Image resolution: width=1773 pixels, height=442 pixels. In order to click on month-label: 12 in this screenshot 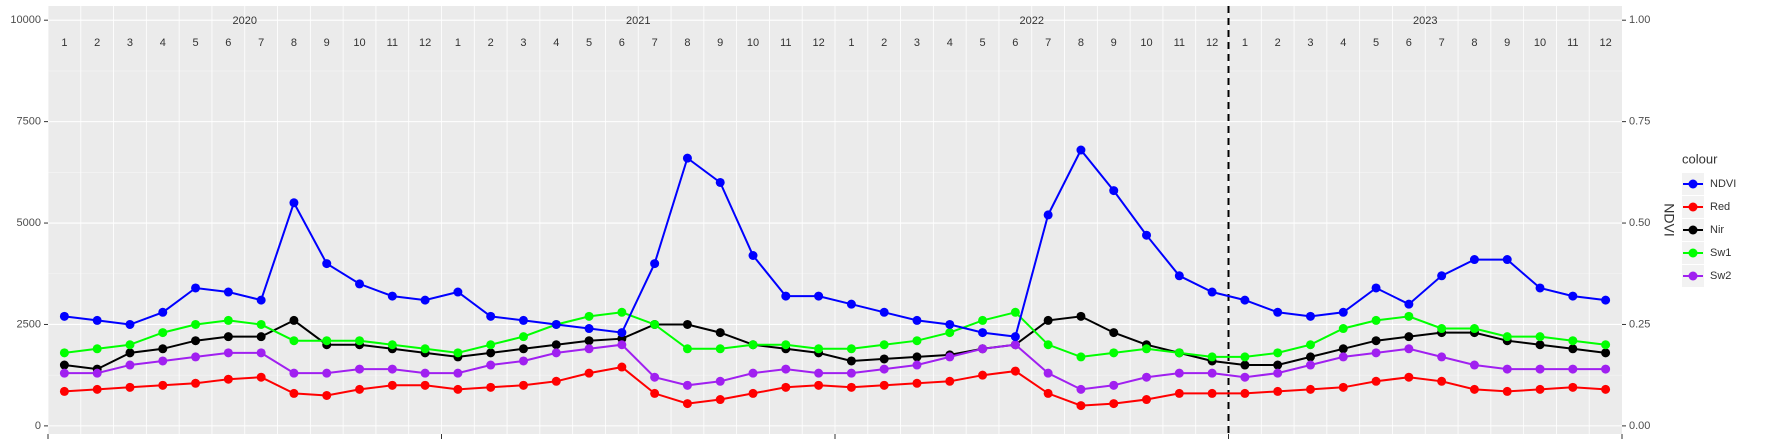, I will do `click(425, 43)`.